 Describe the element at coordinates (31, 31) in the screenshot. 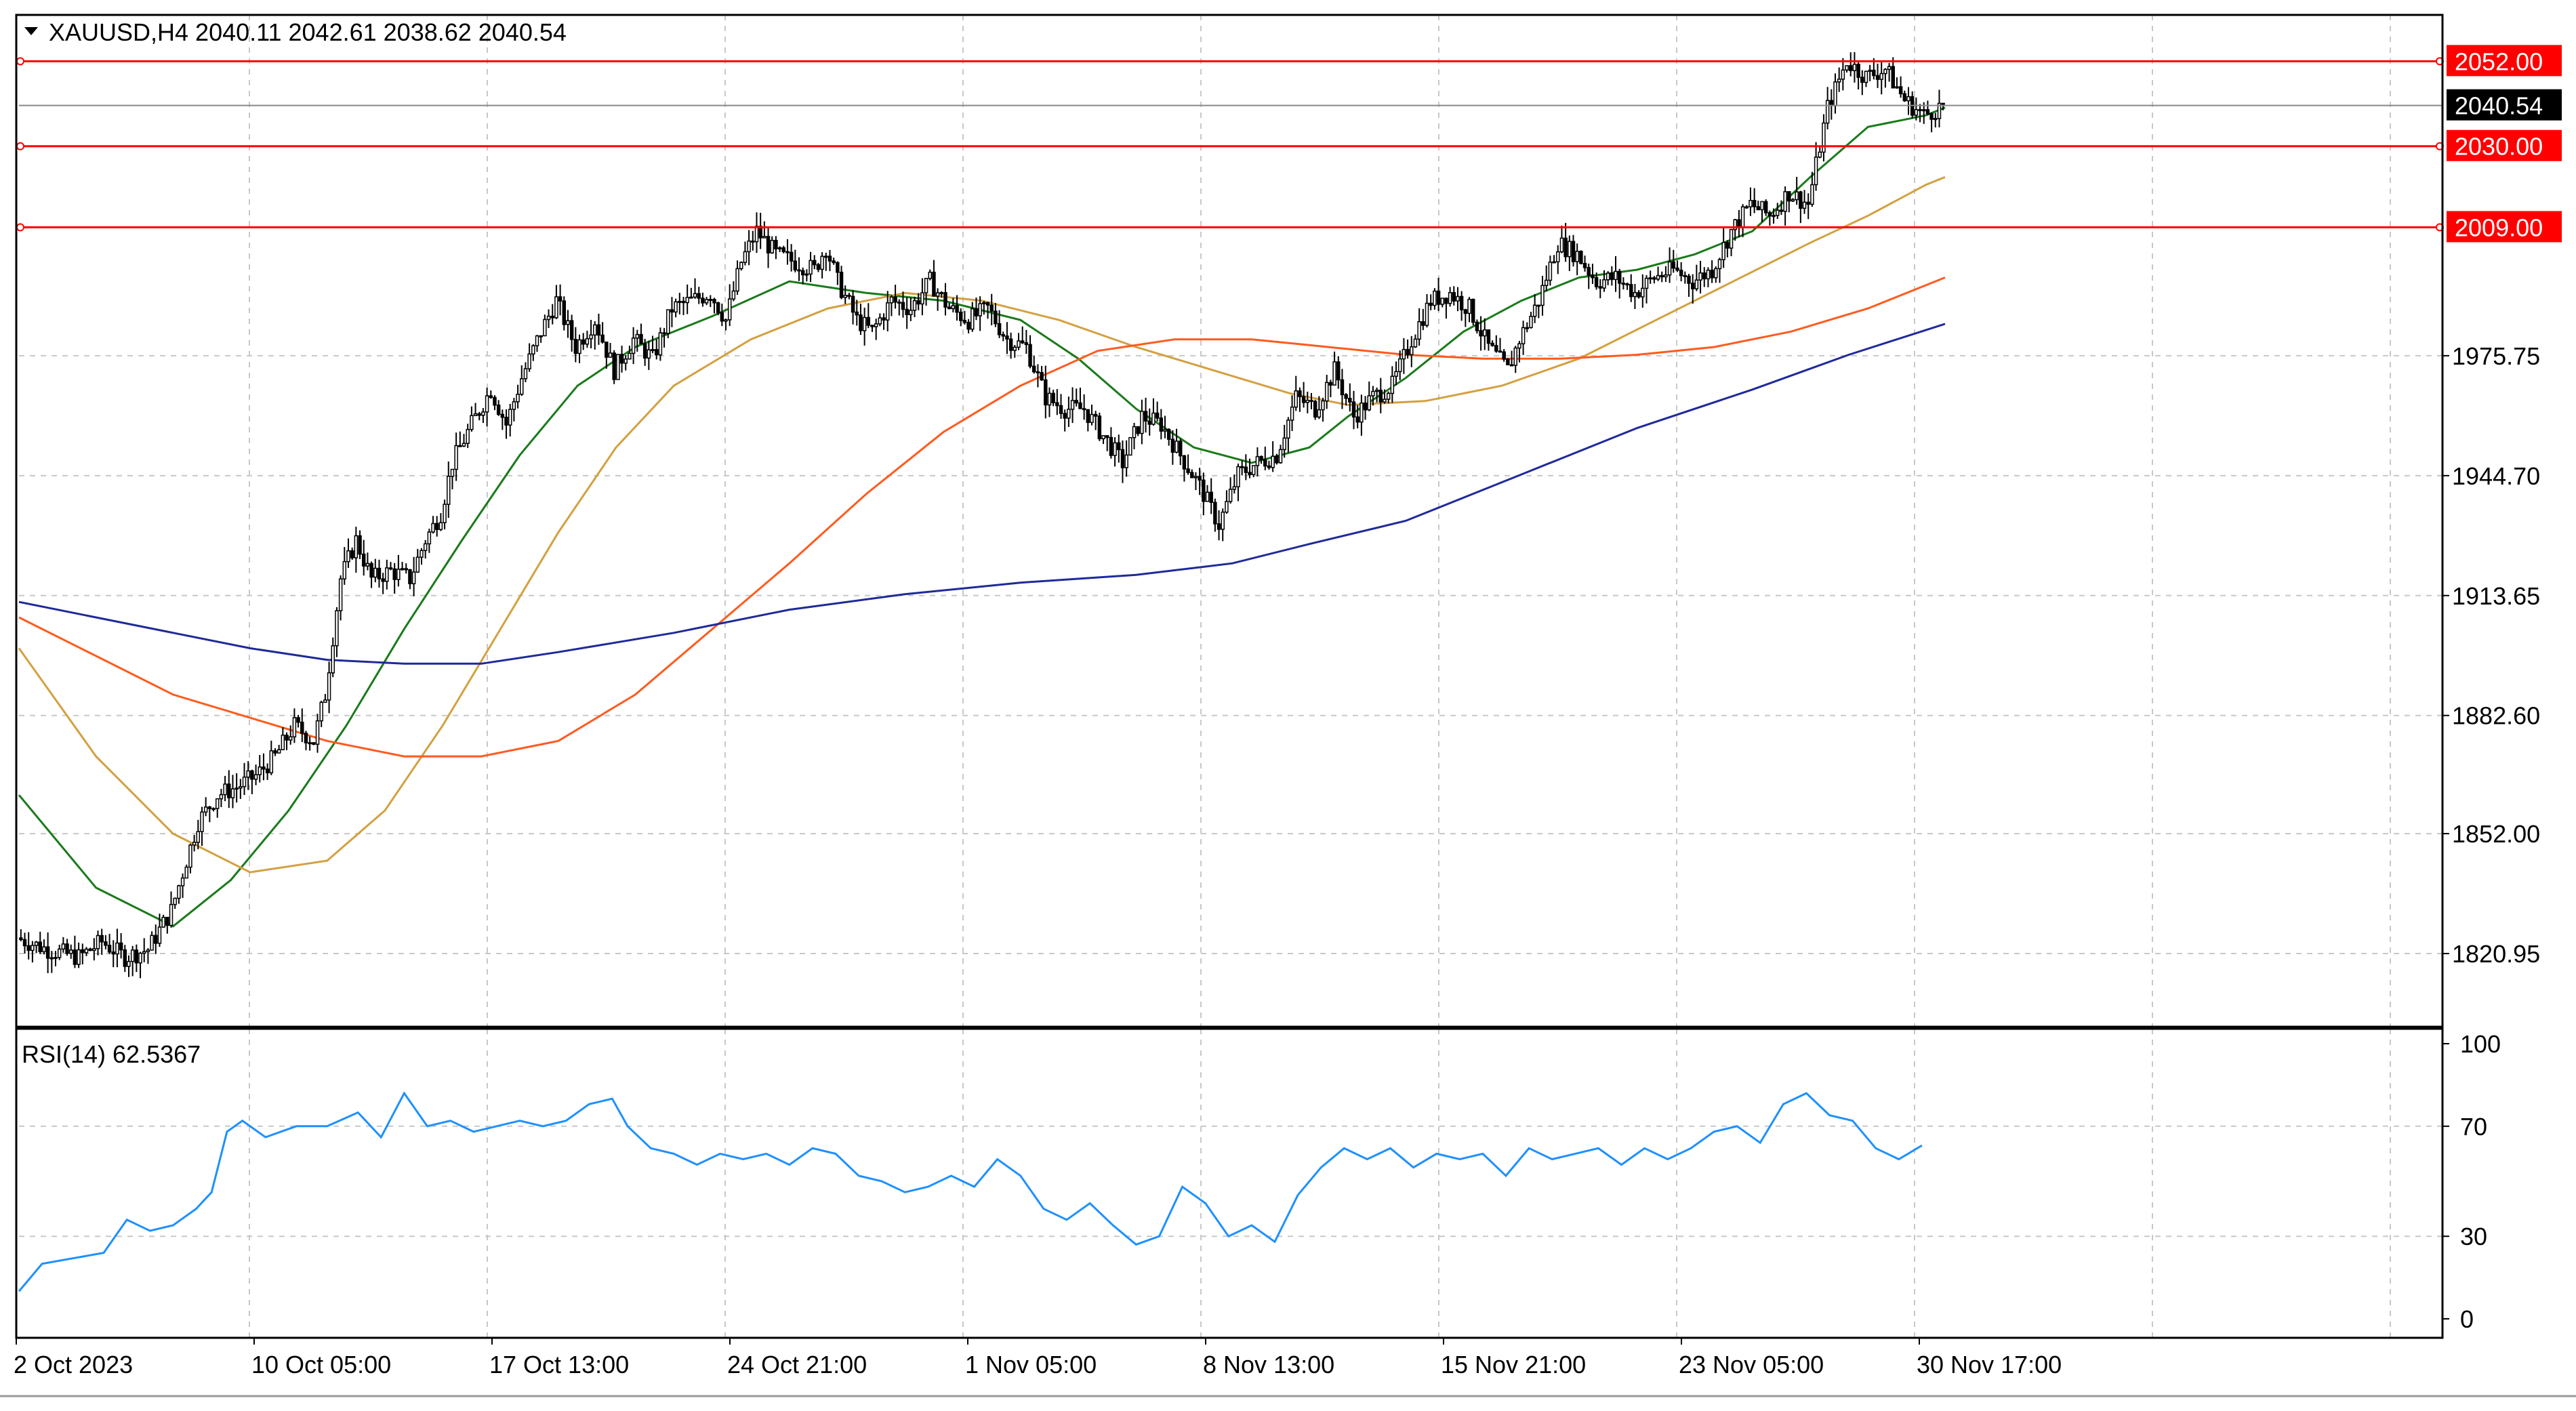

I see `symbol-dropdown-icon` at that location.